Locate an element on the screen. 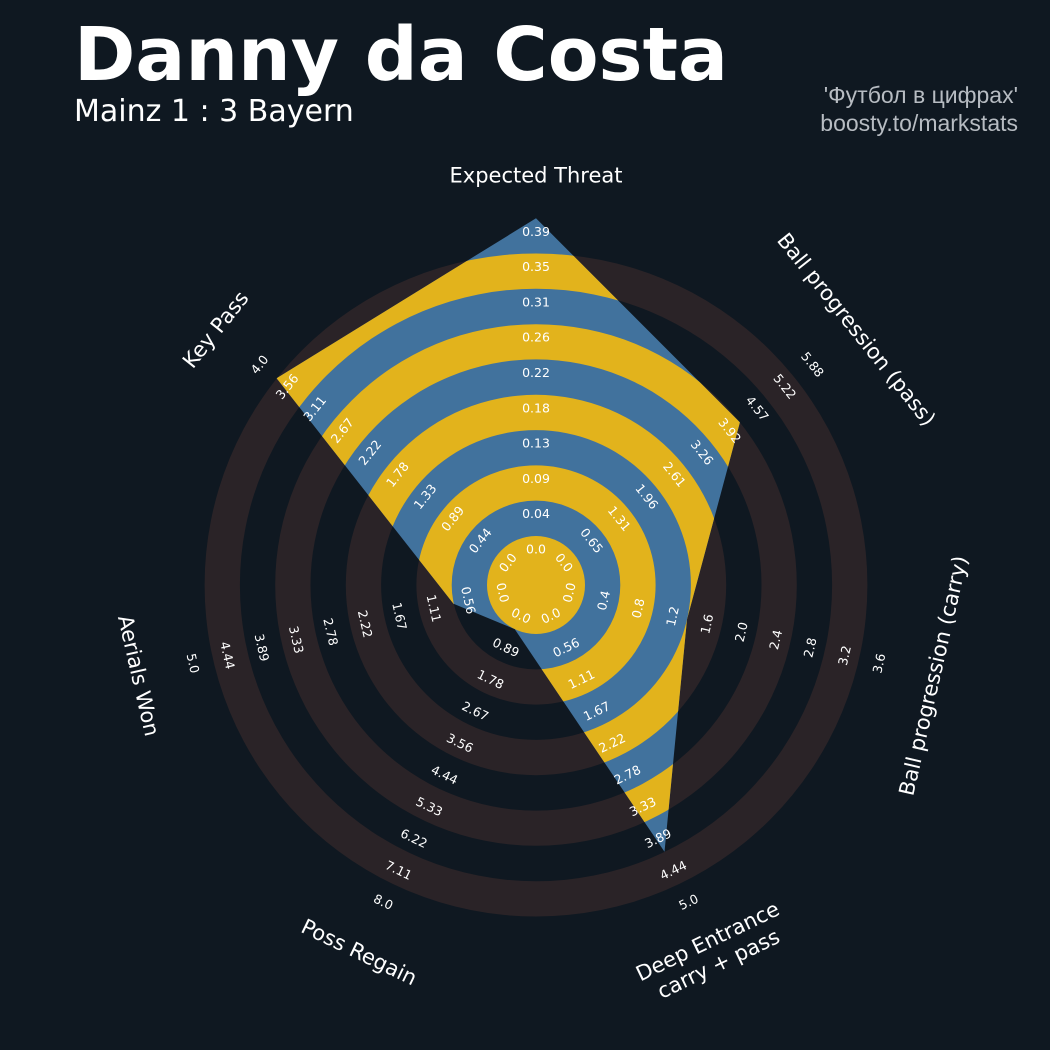  tick-label: 0.26 is located at coordinates (536, 337).